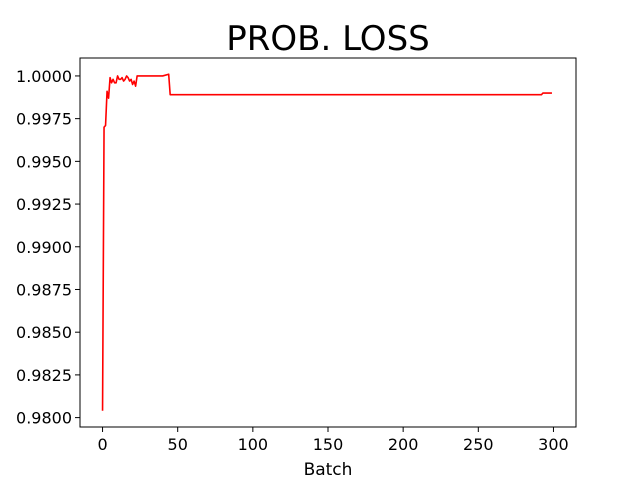 The height and width of the screenshot is (480, 640). What do you see at coordinates (478, 444) in the screenshot?
I see `x-tick-label: 250` at bounding box center [478, 444].